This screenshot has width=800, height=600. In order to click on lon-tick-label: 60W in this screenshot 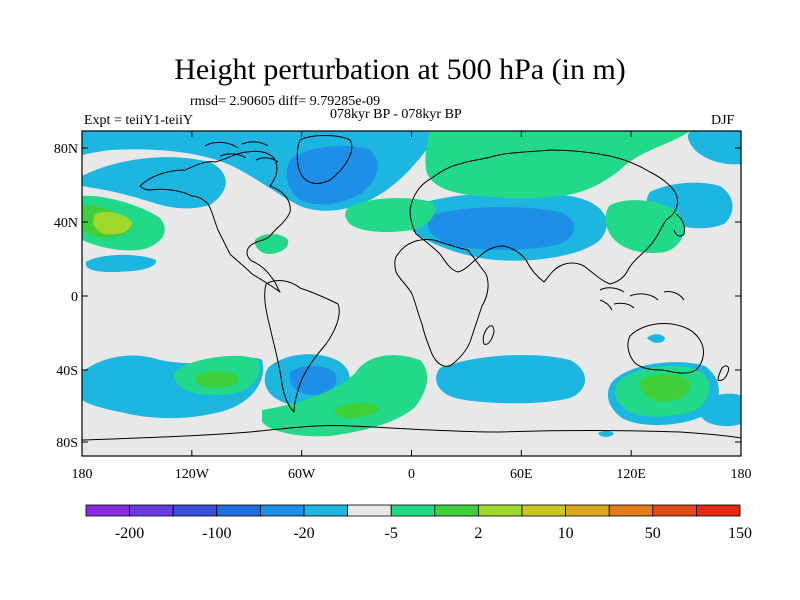, I will do `click(302, 474)`.